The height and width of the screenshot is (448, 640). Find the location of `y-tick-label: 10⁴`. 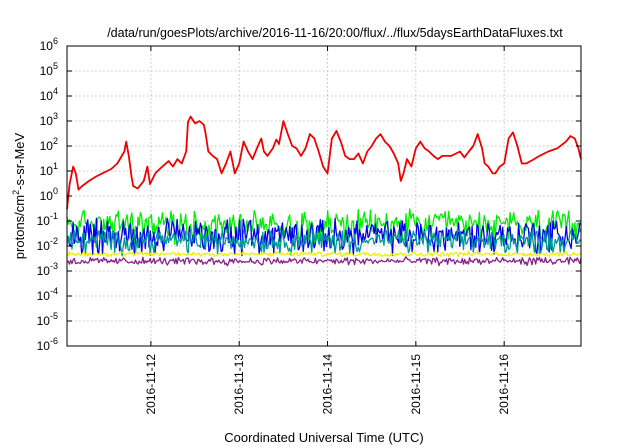

y-tick-label: 10⁴ is located at coordinates (49, 94).